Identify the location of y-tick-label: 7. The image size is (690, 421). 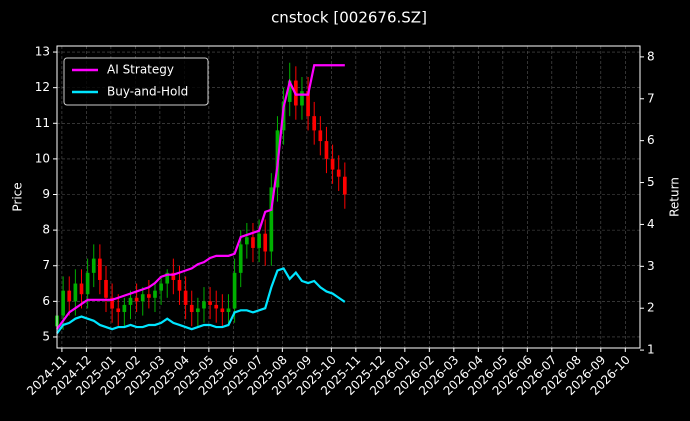
(46, 265).